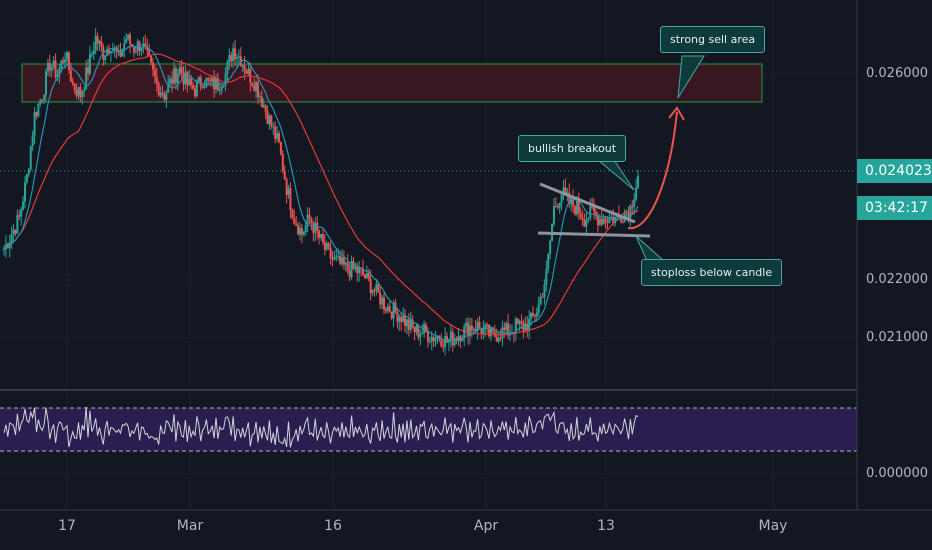 Image resolution: width=932 pixels, height=550 pixels. I want to click on rsi-band, so click(428, 429).